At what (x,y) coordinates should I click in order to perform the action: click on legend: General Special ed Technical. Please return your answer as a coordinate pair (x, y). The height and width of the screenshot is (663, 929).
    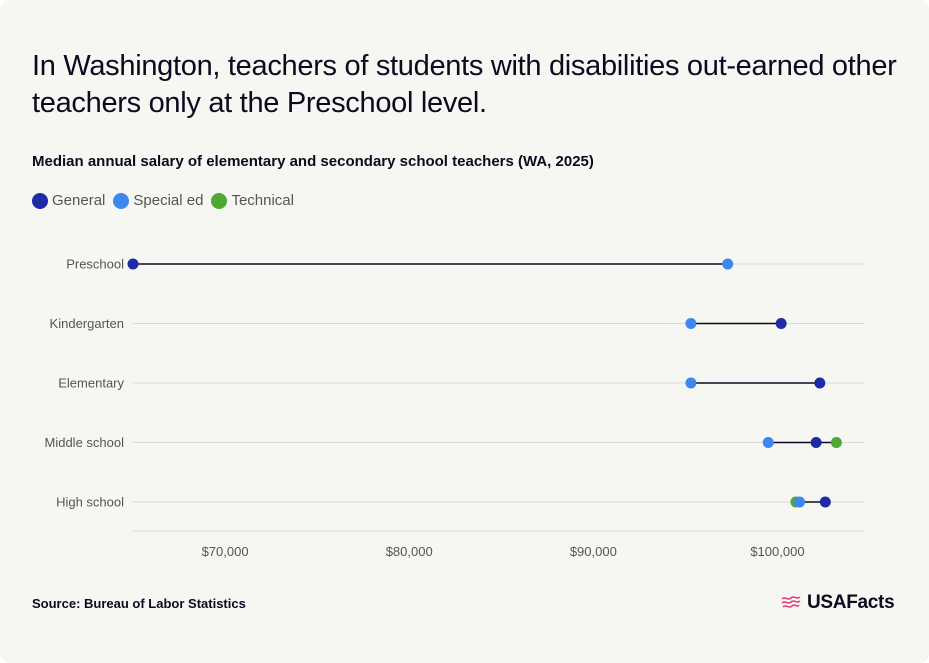
    Looking at the image, I should click on (167, 200).